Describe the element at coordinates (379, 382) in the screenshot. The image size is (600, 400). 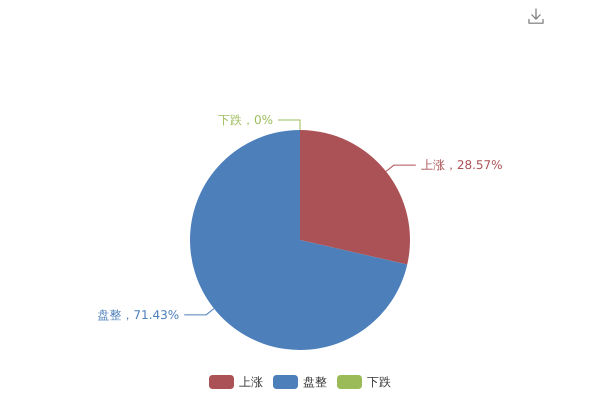
I see `legend-label: 下跌` at that location.